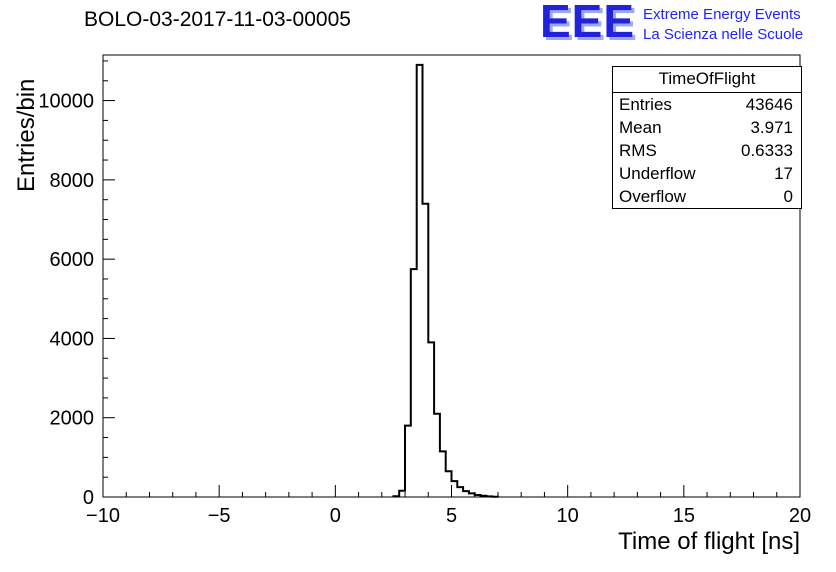 Image resolution: width=836 pixels, height=572 pixels. What do you see at coordinates (445, 280) in the screenshot?
I see `histogram-step-line` at bounding box center [445, 280].